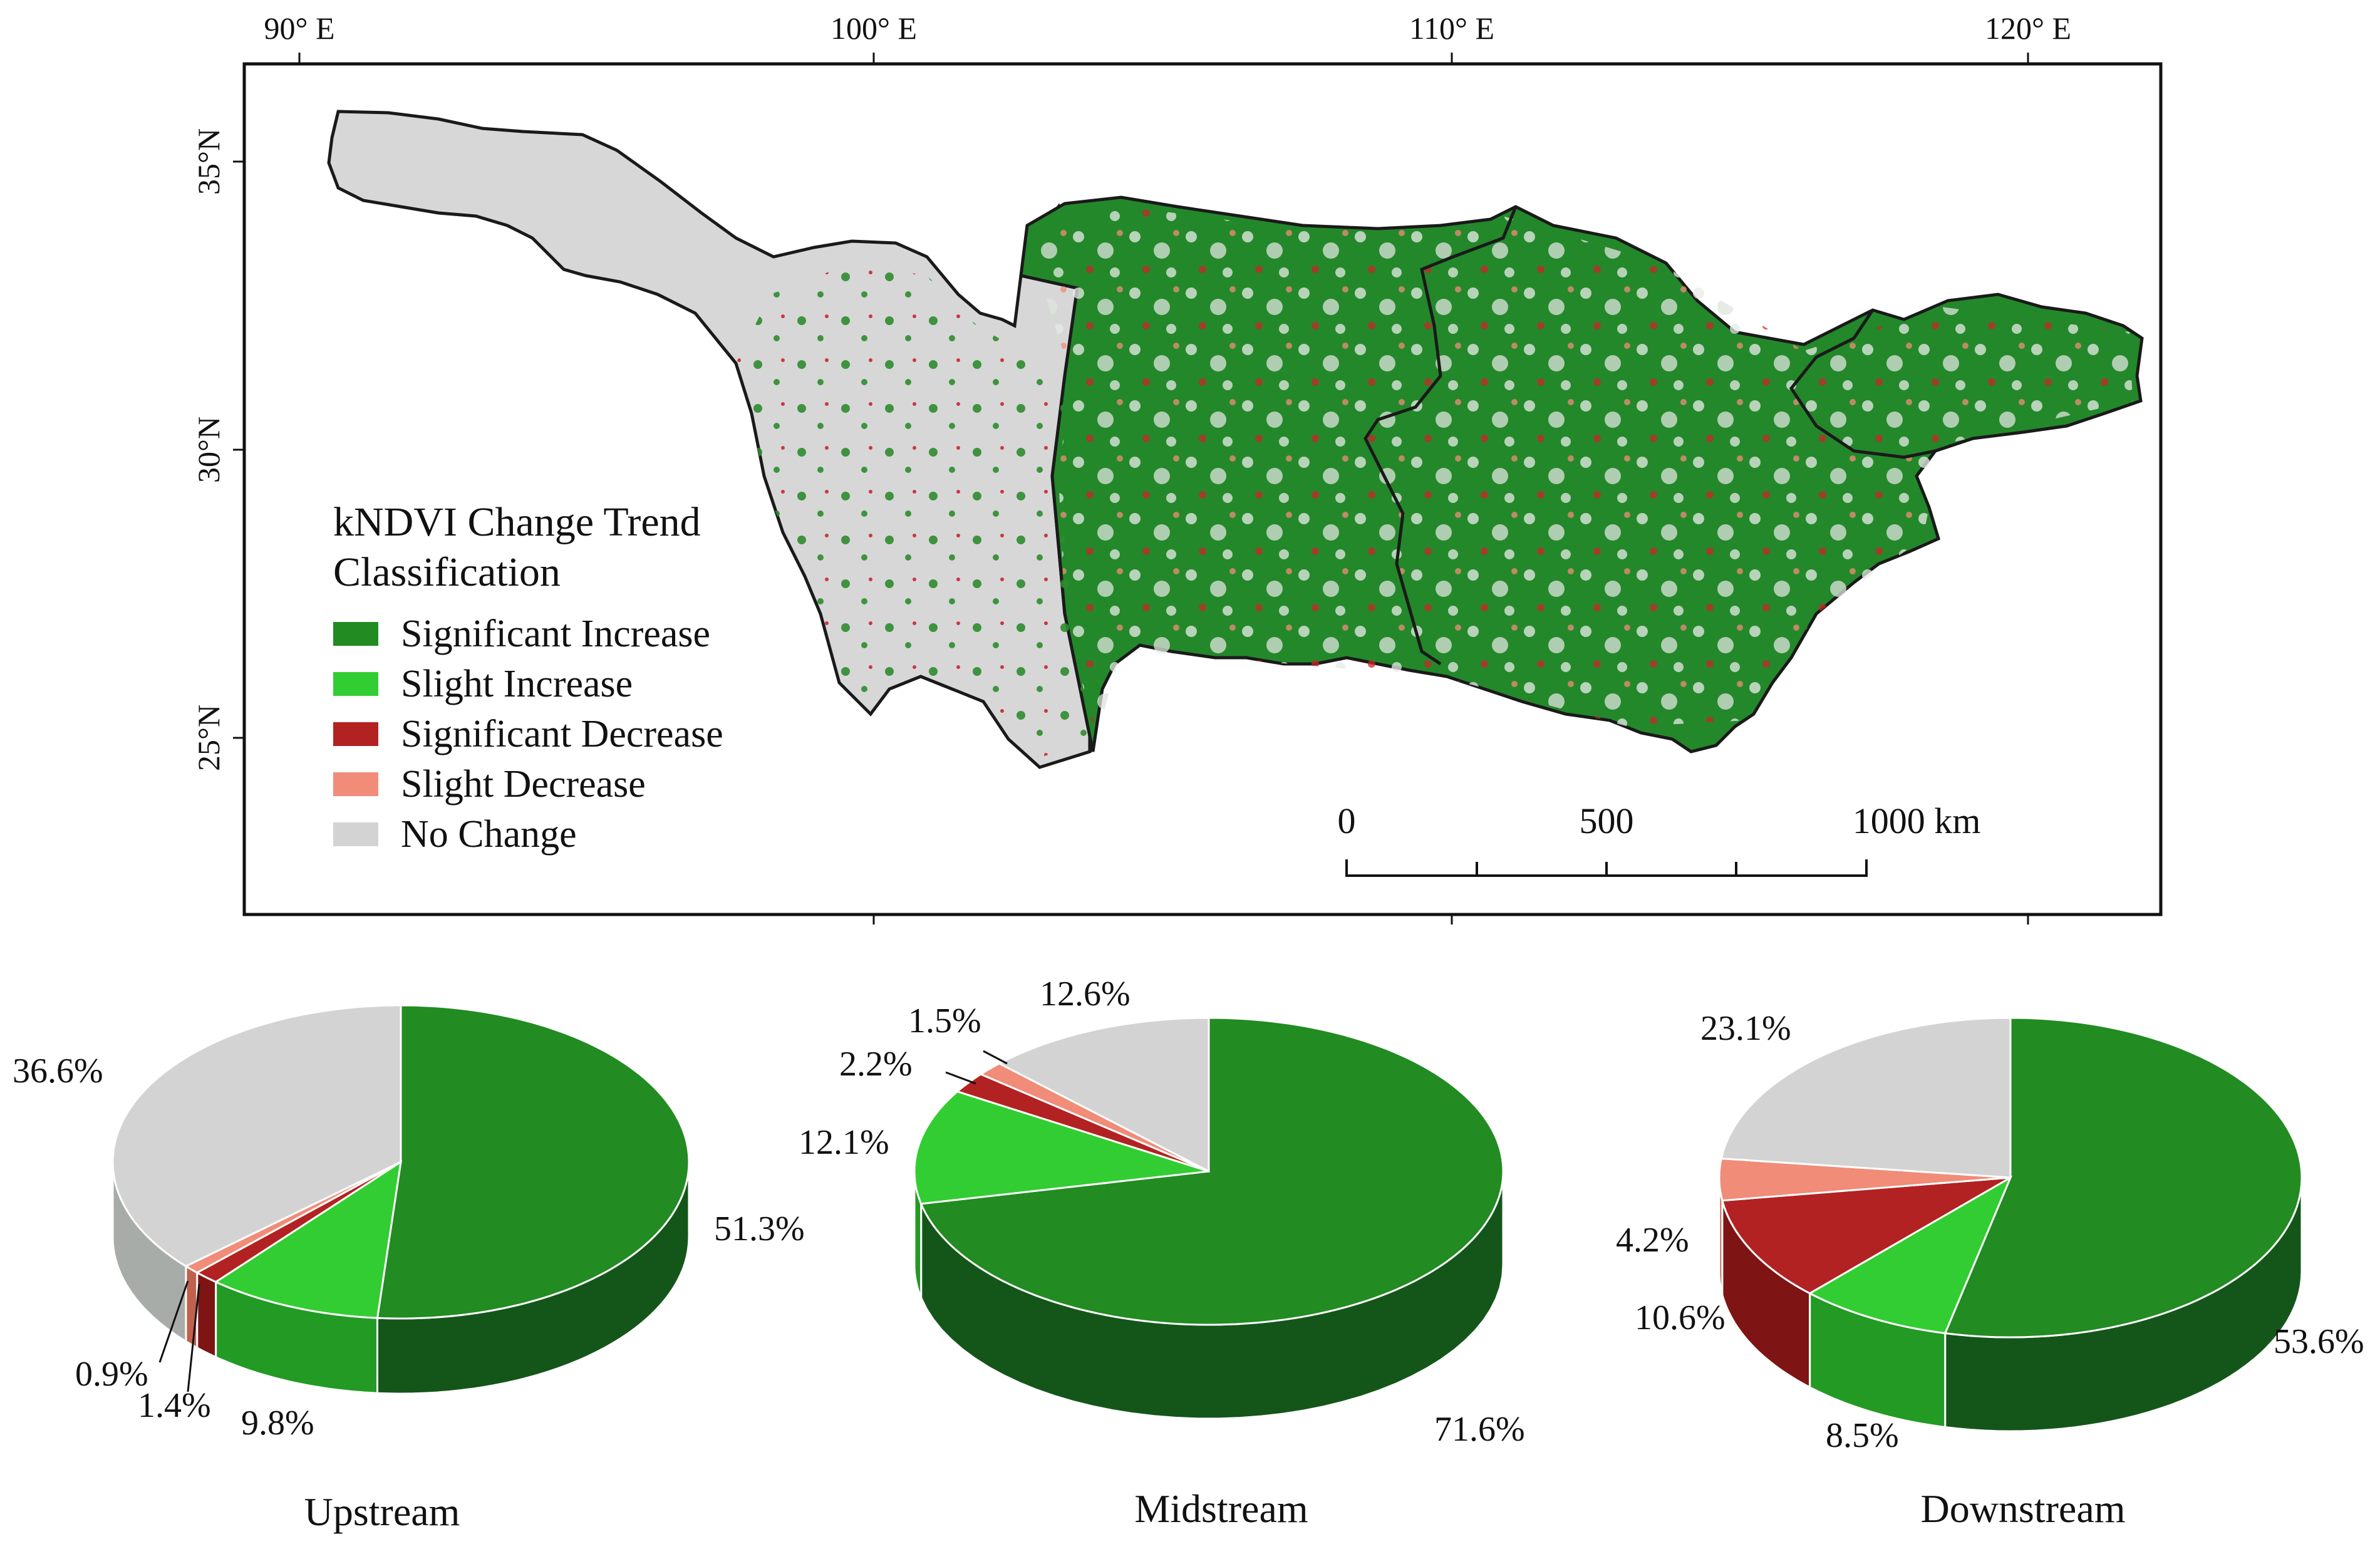 This screenshot has width=2380, height=1549. What do you see at coordinates (2022, 1509) in the screenshot?
I see `pie-title: Downstream` at bounding box center [2022, 1509].